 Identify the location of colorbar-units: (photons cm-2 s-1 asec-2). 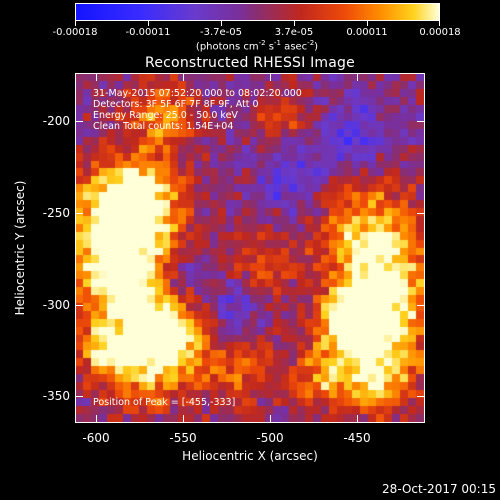
(257, 46).